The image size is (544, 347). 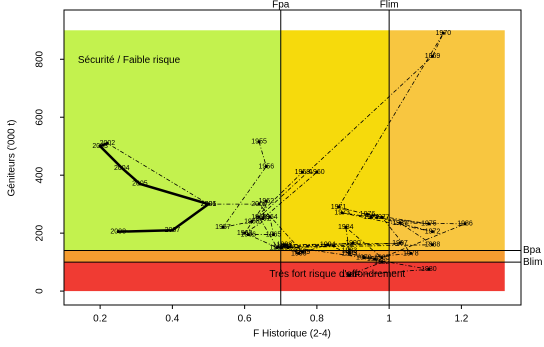 What do you see at coordinates (288, 247) in the screenshot?
I see `year-label: 1996` at bounding box center [288, 247].